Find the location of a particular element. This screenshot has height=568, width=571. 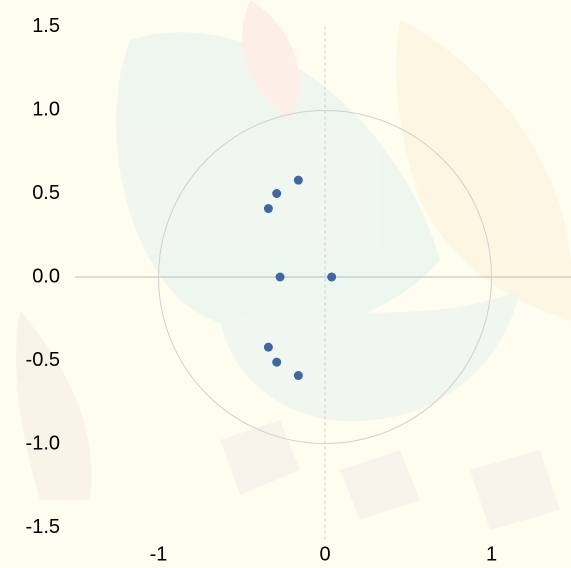

y-tick-label: 0.5 is located at coordinates (46, 193).